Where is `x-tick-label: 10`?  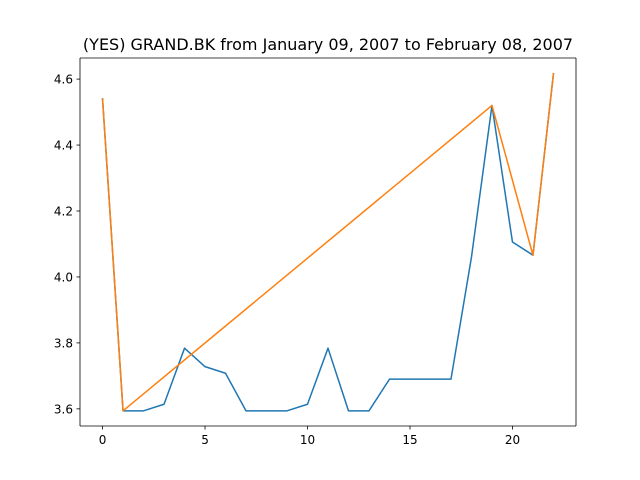 x-tick-label: 10 is located at coordinates (307, 440).